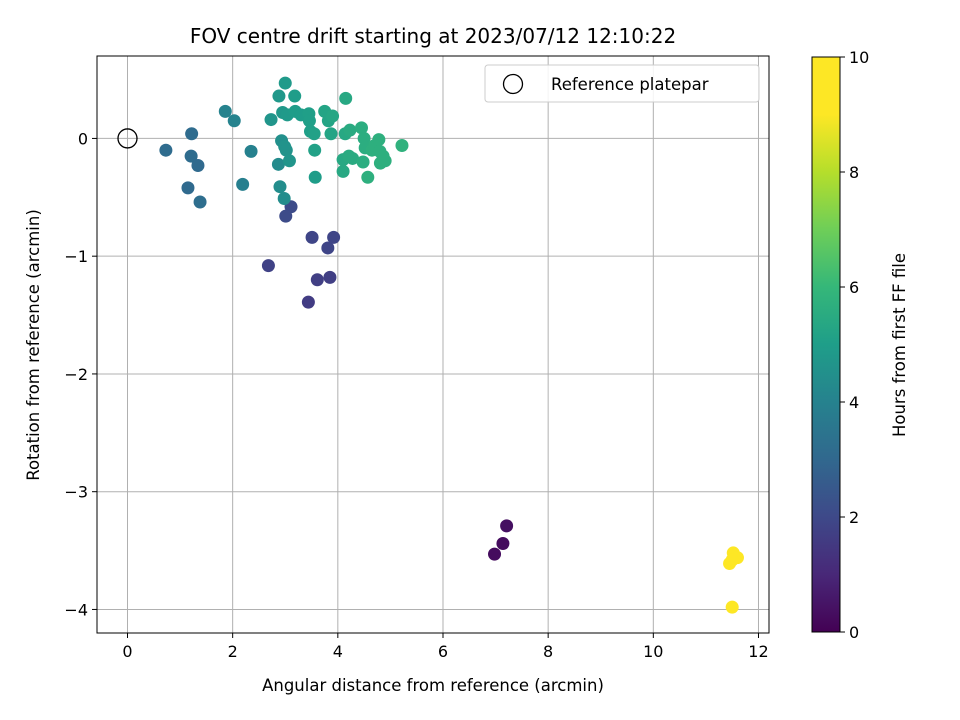  Describe the element at coordinates (854, 517) in the screenshot. I see `colorbar-tick-label: 2` at that location.